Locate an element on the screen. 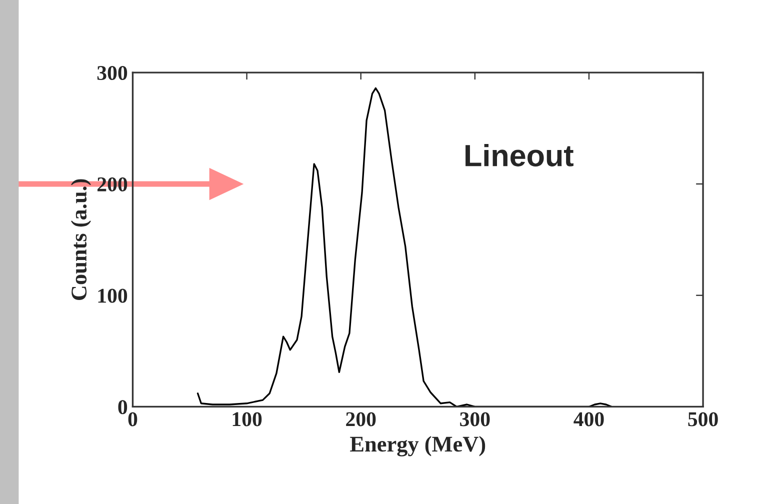 This screenshot has height=504, width=765. y-axis-title: Counts (a.u.) is located at coordinates (81, 239).